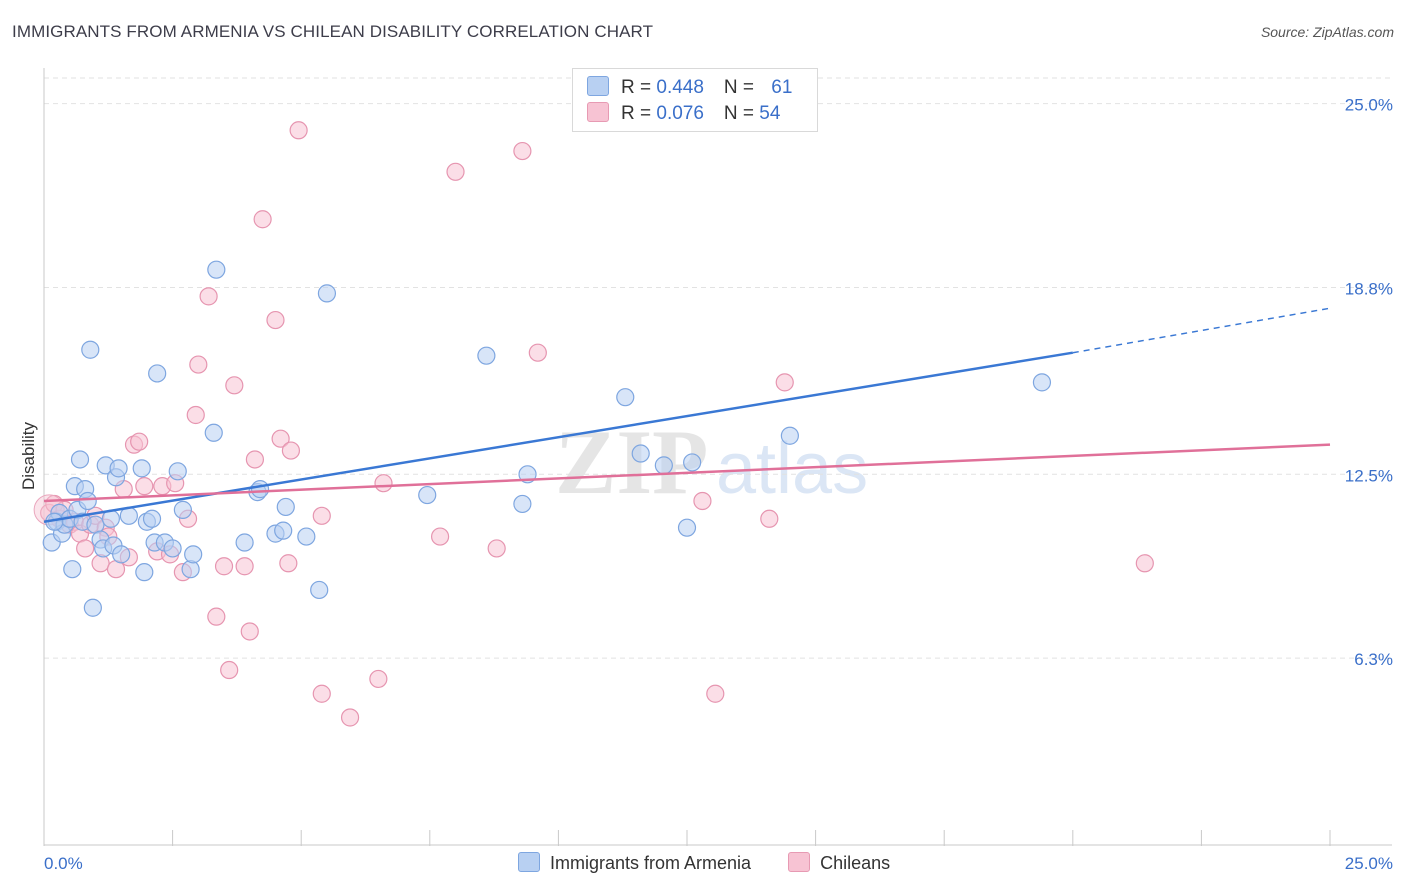 The width and height of the screenshot is (1406, 892). I want to click on series-legend: Immigrants from Armenia Chileans, so click(720, 863).